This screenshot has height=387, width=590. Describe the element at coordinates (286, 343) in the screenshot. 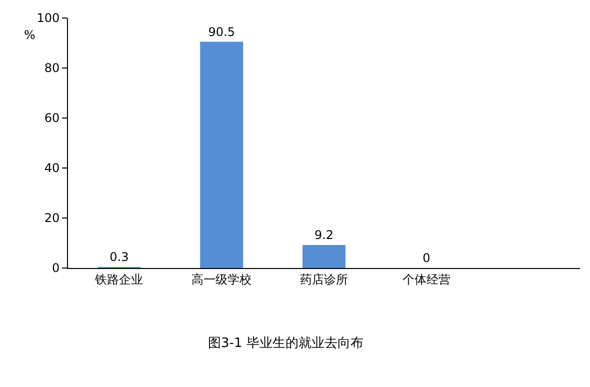

I see `text: 图3-1 毕业生的就业去向布` at that location.